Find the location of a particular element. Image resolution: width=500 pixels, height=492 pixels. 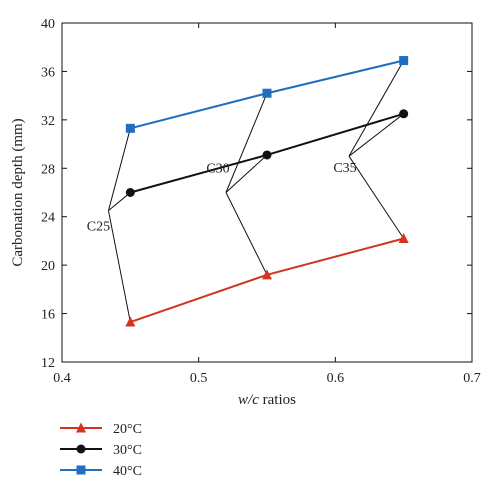

annotation-label-c30: C30 is located at coordinates (217, 169).